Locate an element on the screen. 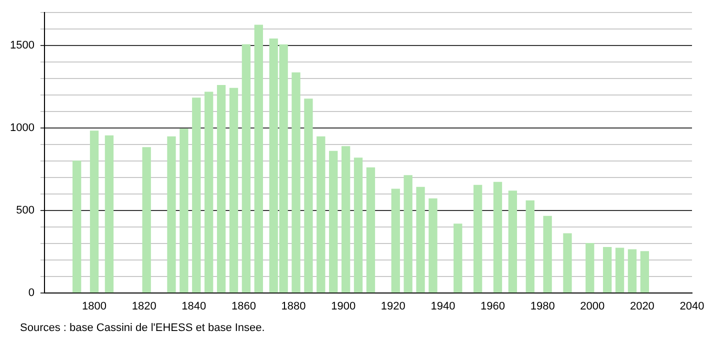  x-tick-label: 2000 is located at coordinates (592, 306).